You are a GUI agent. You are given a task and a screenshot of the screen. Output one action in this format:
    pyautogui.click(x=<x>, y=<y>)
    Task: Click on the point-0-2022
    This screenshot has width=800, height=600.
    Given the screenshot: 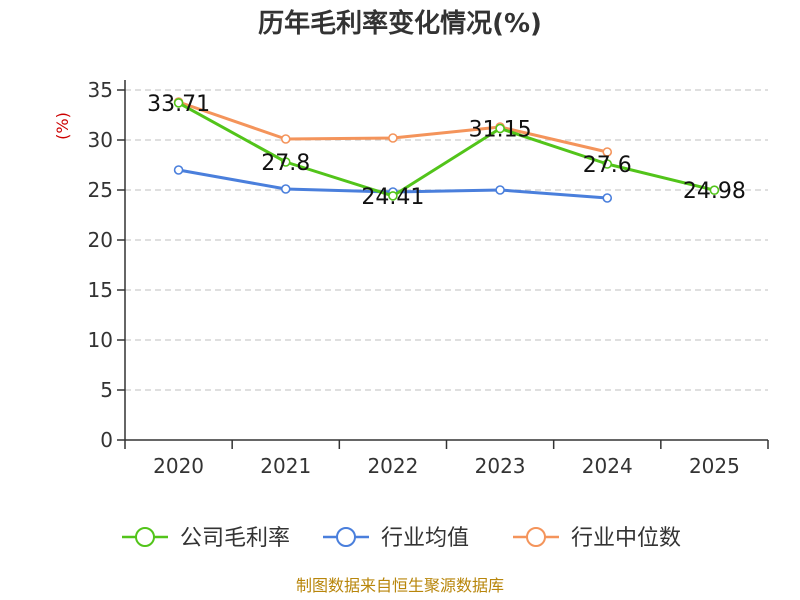 What is the action you would take?
    pyautogui.click(x=393, y=196)
    